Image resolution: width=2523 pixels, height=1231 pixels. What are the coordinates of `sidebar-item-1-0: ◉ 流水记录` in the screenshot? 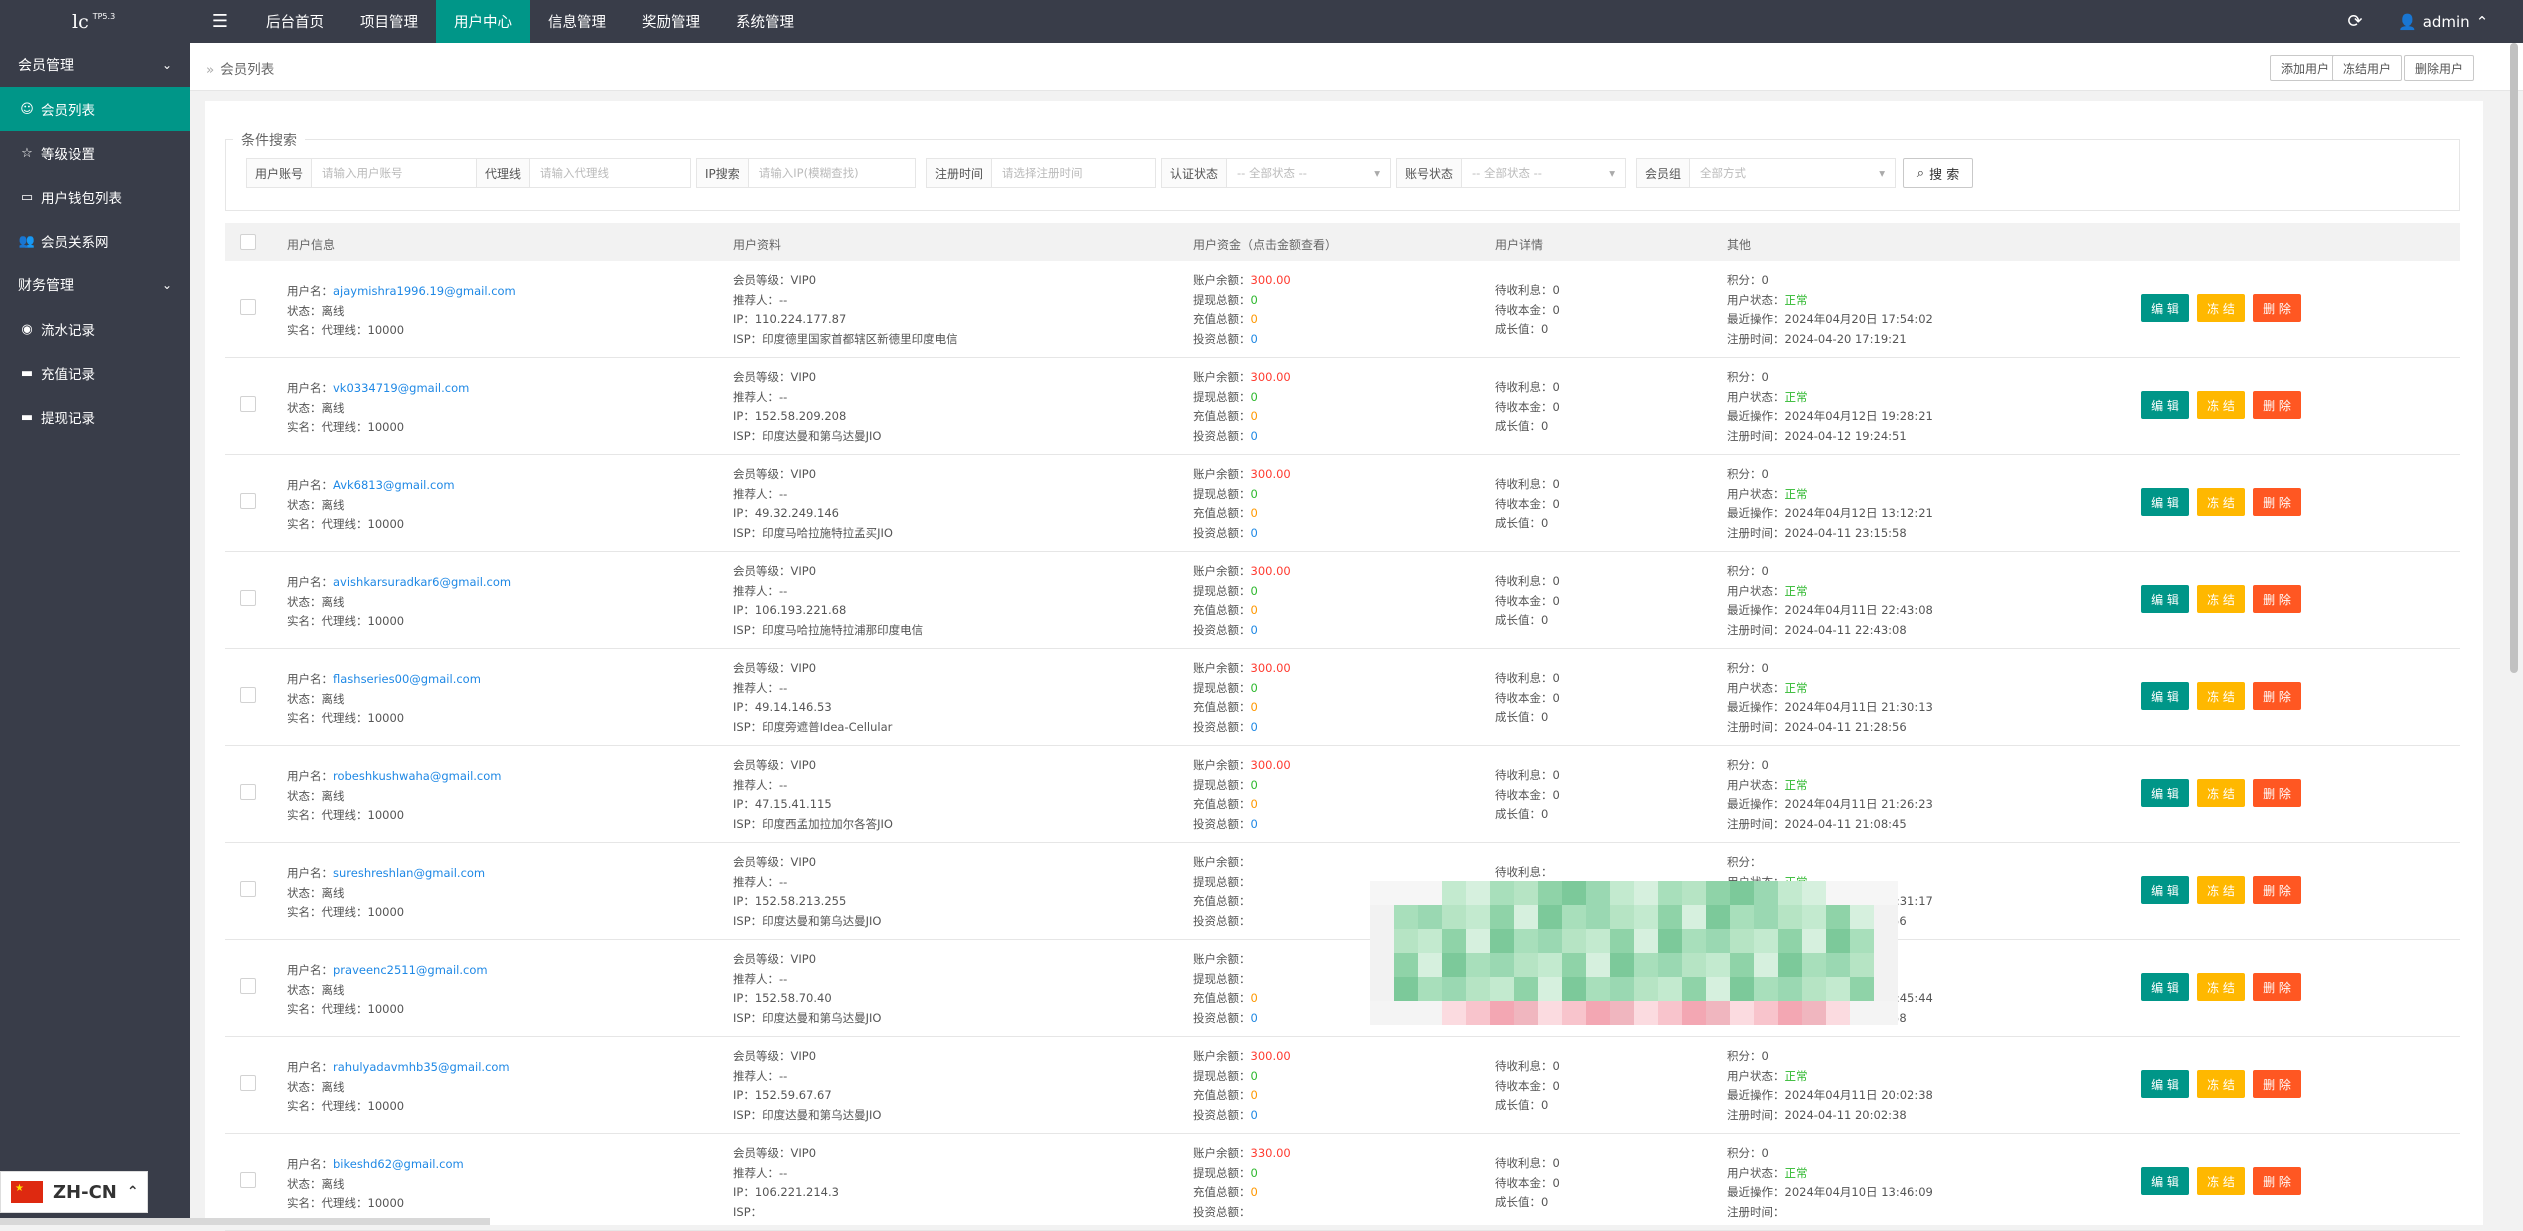 It's located at (95, 329).